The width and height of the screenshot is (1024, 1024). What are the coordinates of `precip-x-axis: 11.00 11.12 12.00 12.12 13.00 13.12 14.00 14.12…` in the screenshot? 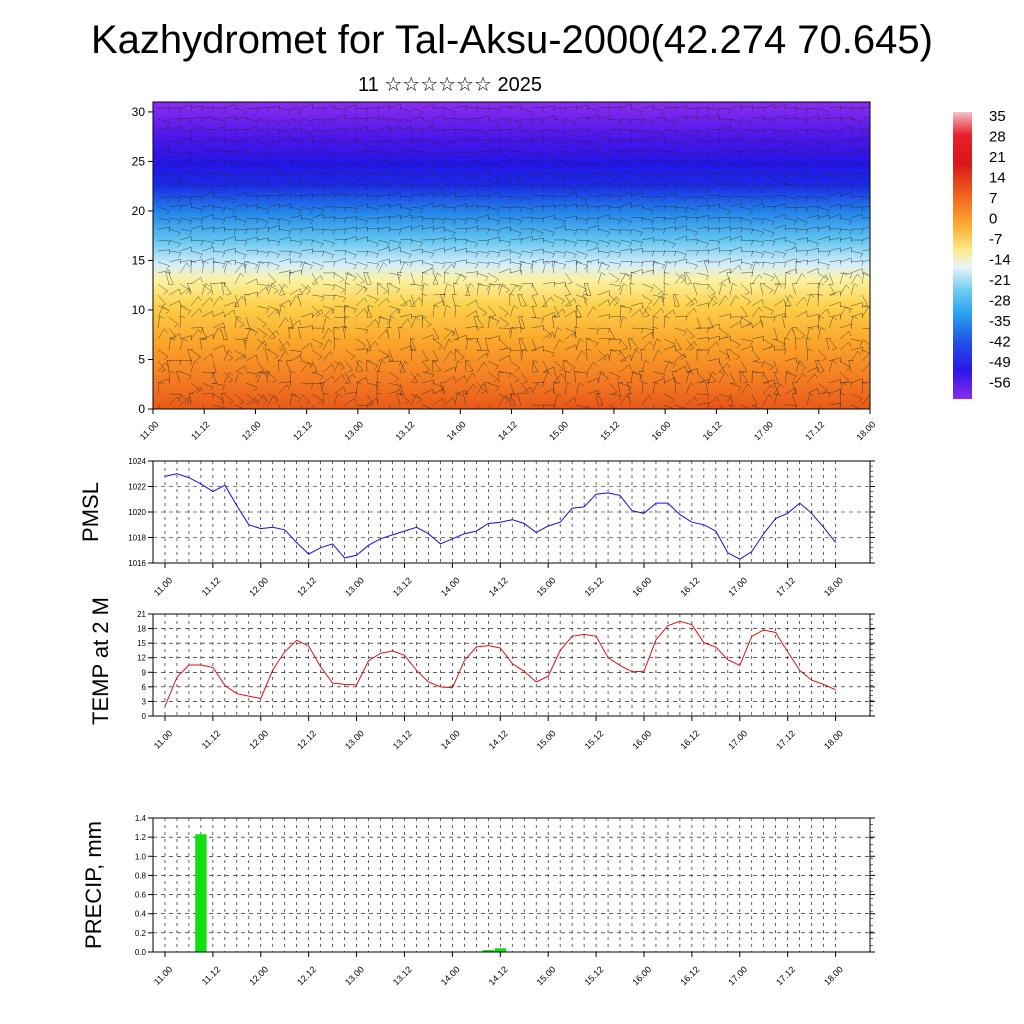 It's located at (498, 969).